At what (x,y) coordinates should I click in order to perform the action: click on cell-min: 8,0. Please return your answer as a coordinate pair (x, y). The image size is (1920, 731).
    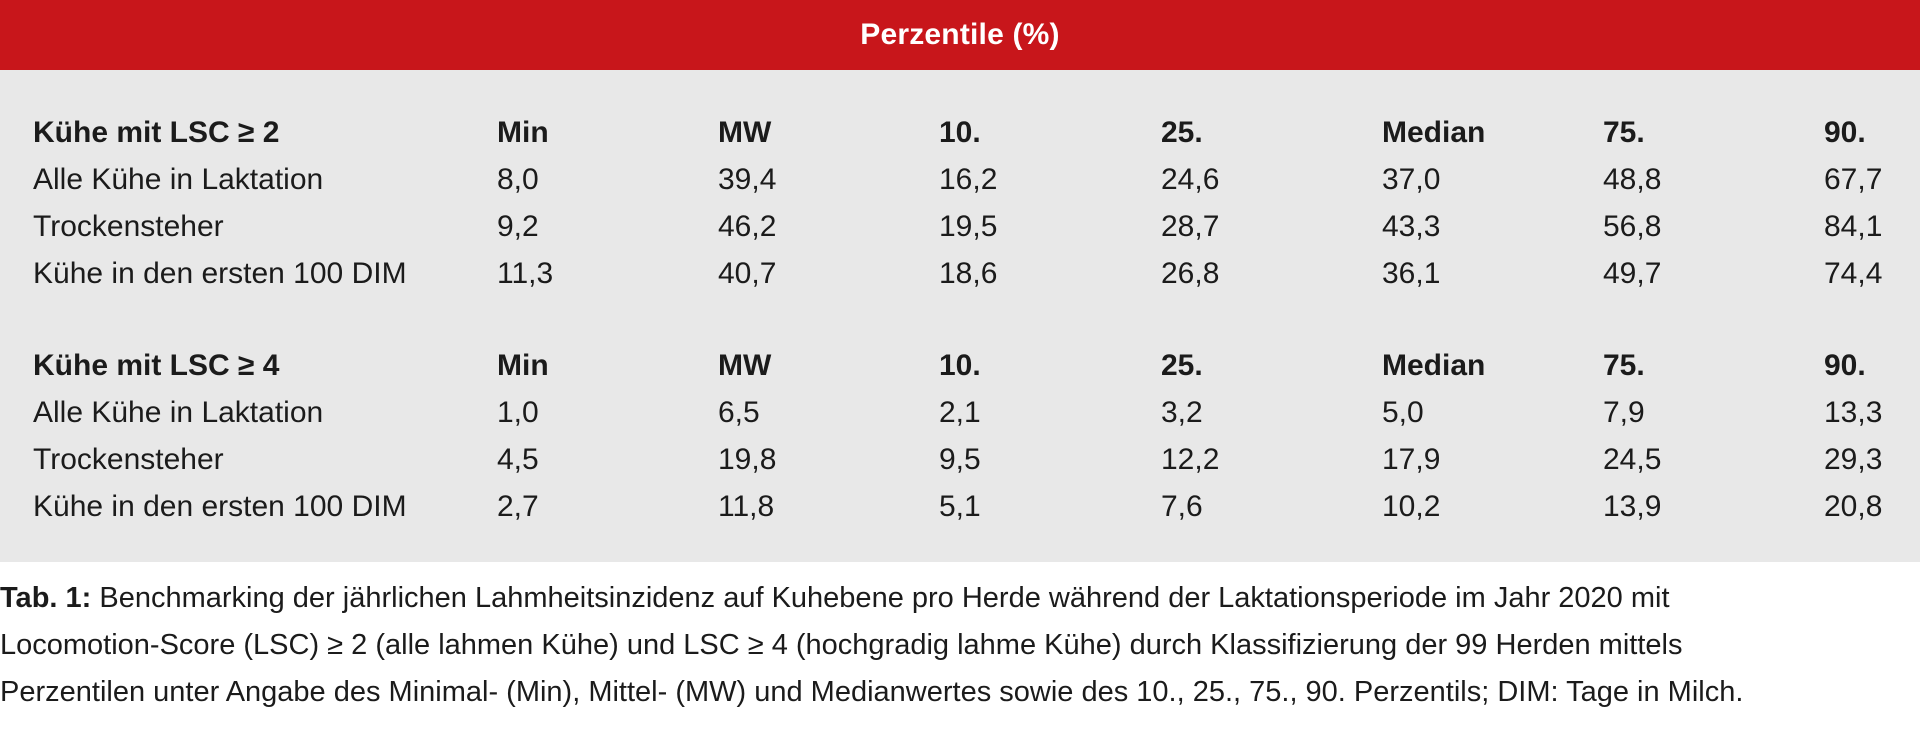
    Looking at the image, I should click on (518, 179).